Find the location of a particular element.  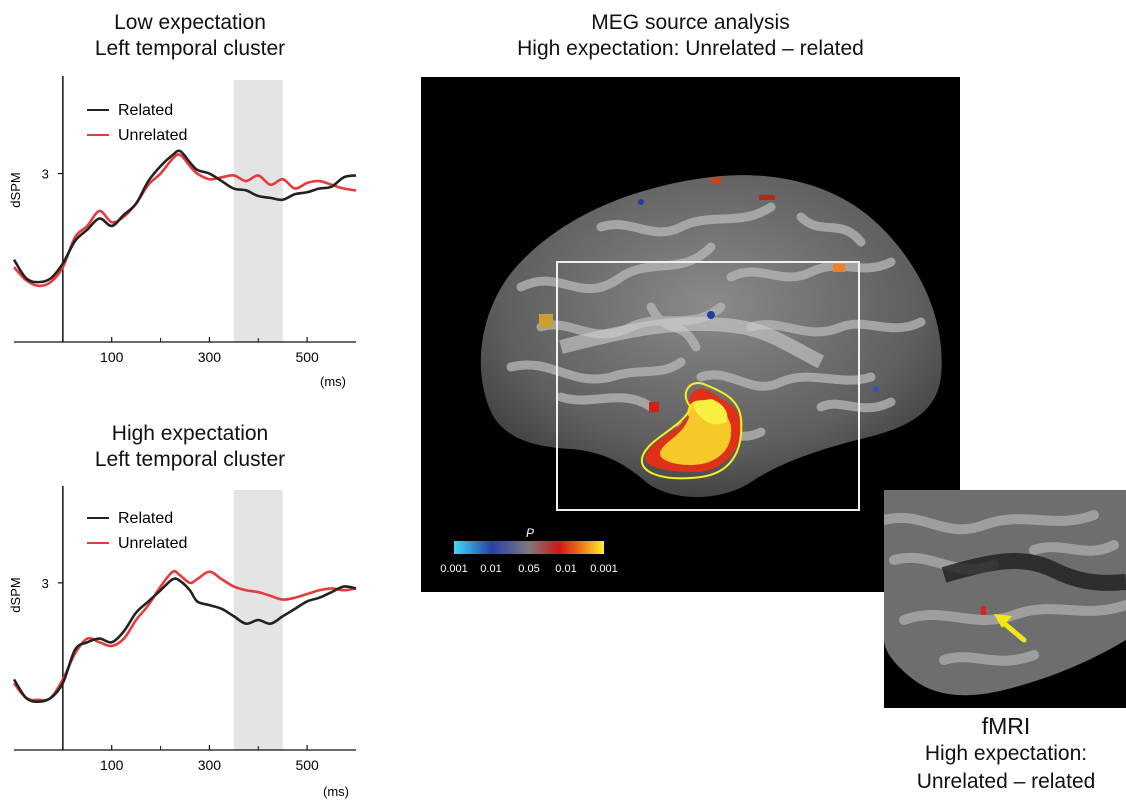

fmri-label-line2: High expectation: is located at coordinates (1006, 753).